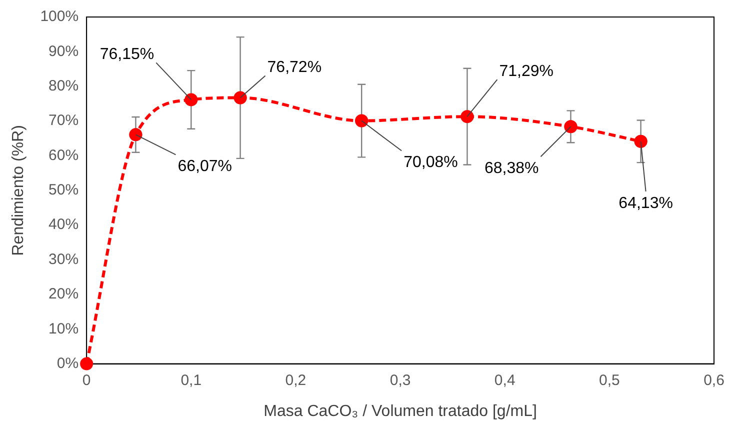  Describe the element at coordinates (63, 329) in the screenshot. I see `y-tick-label: 10%` at that location.